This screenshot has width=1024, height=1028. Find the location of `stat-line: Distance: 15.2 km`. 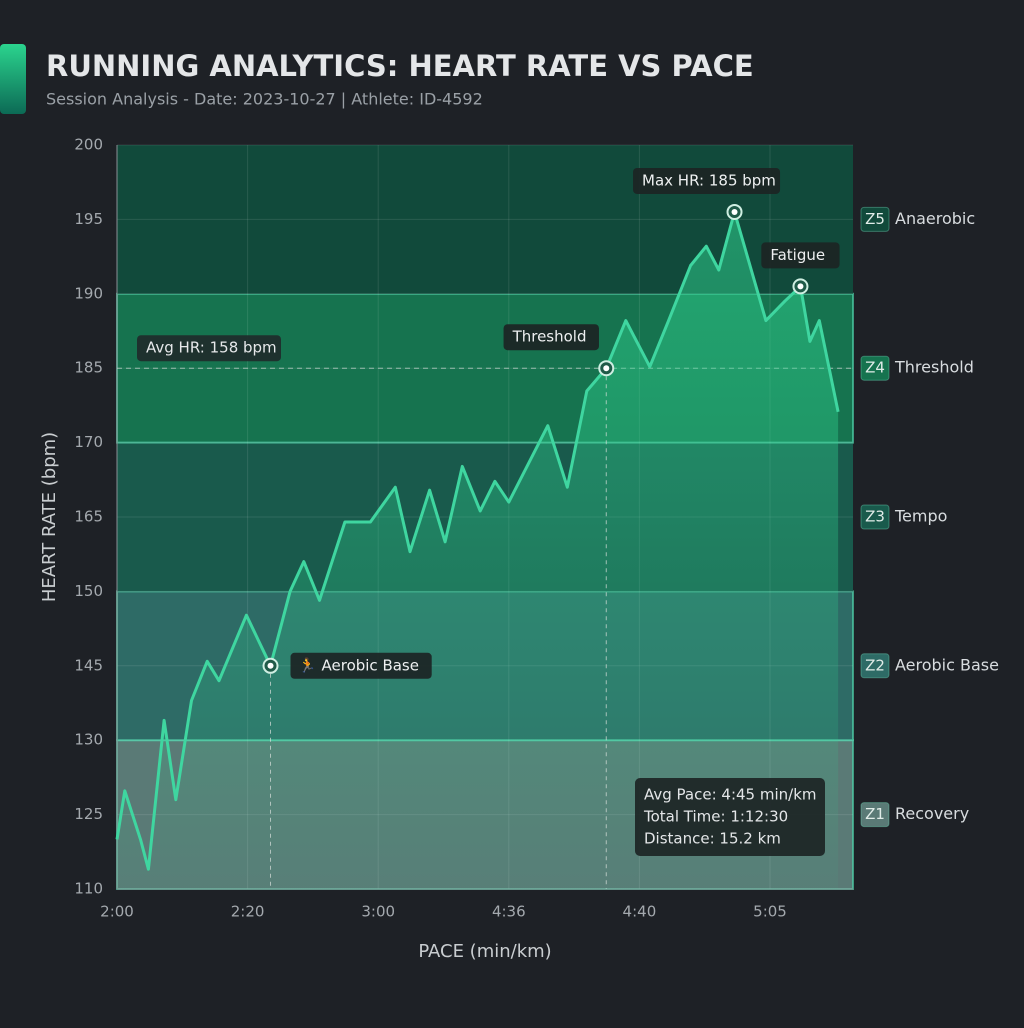

stat-line: Distance: 15.2 km is located at coordinates (712, 839).